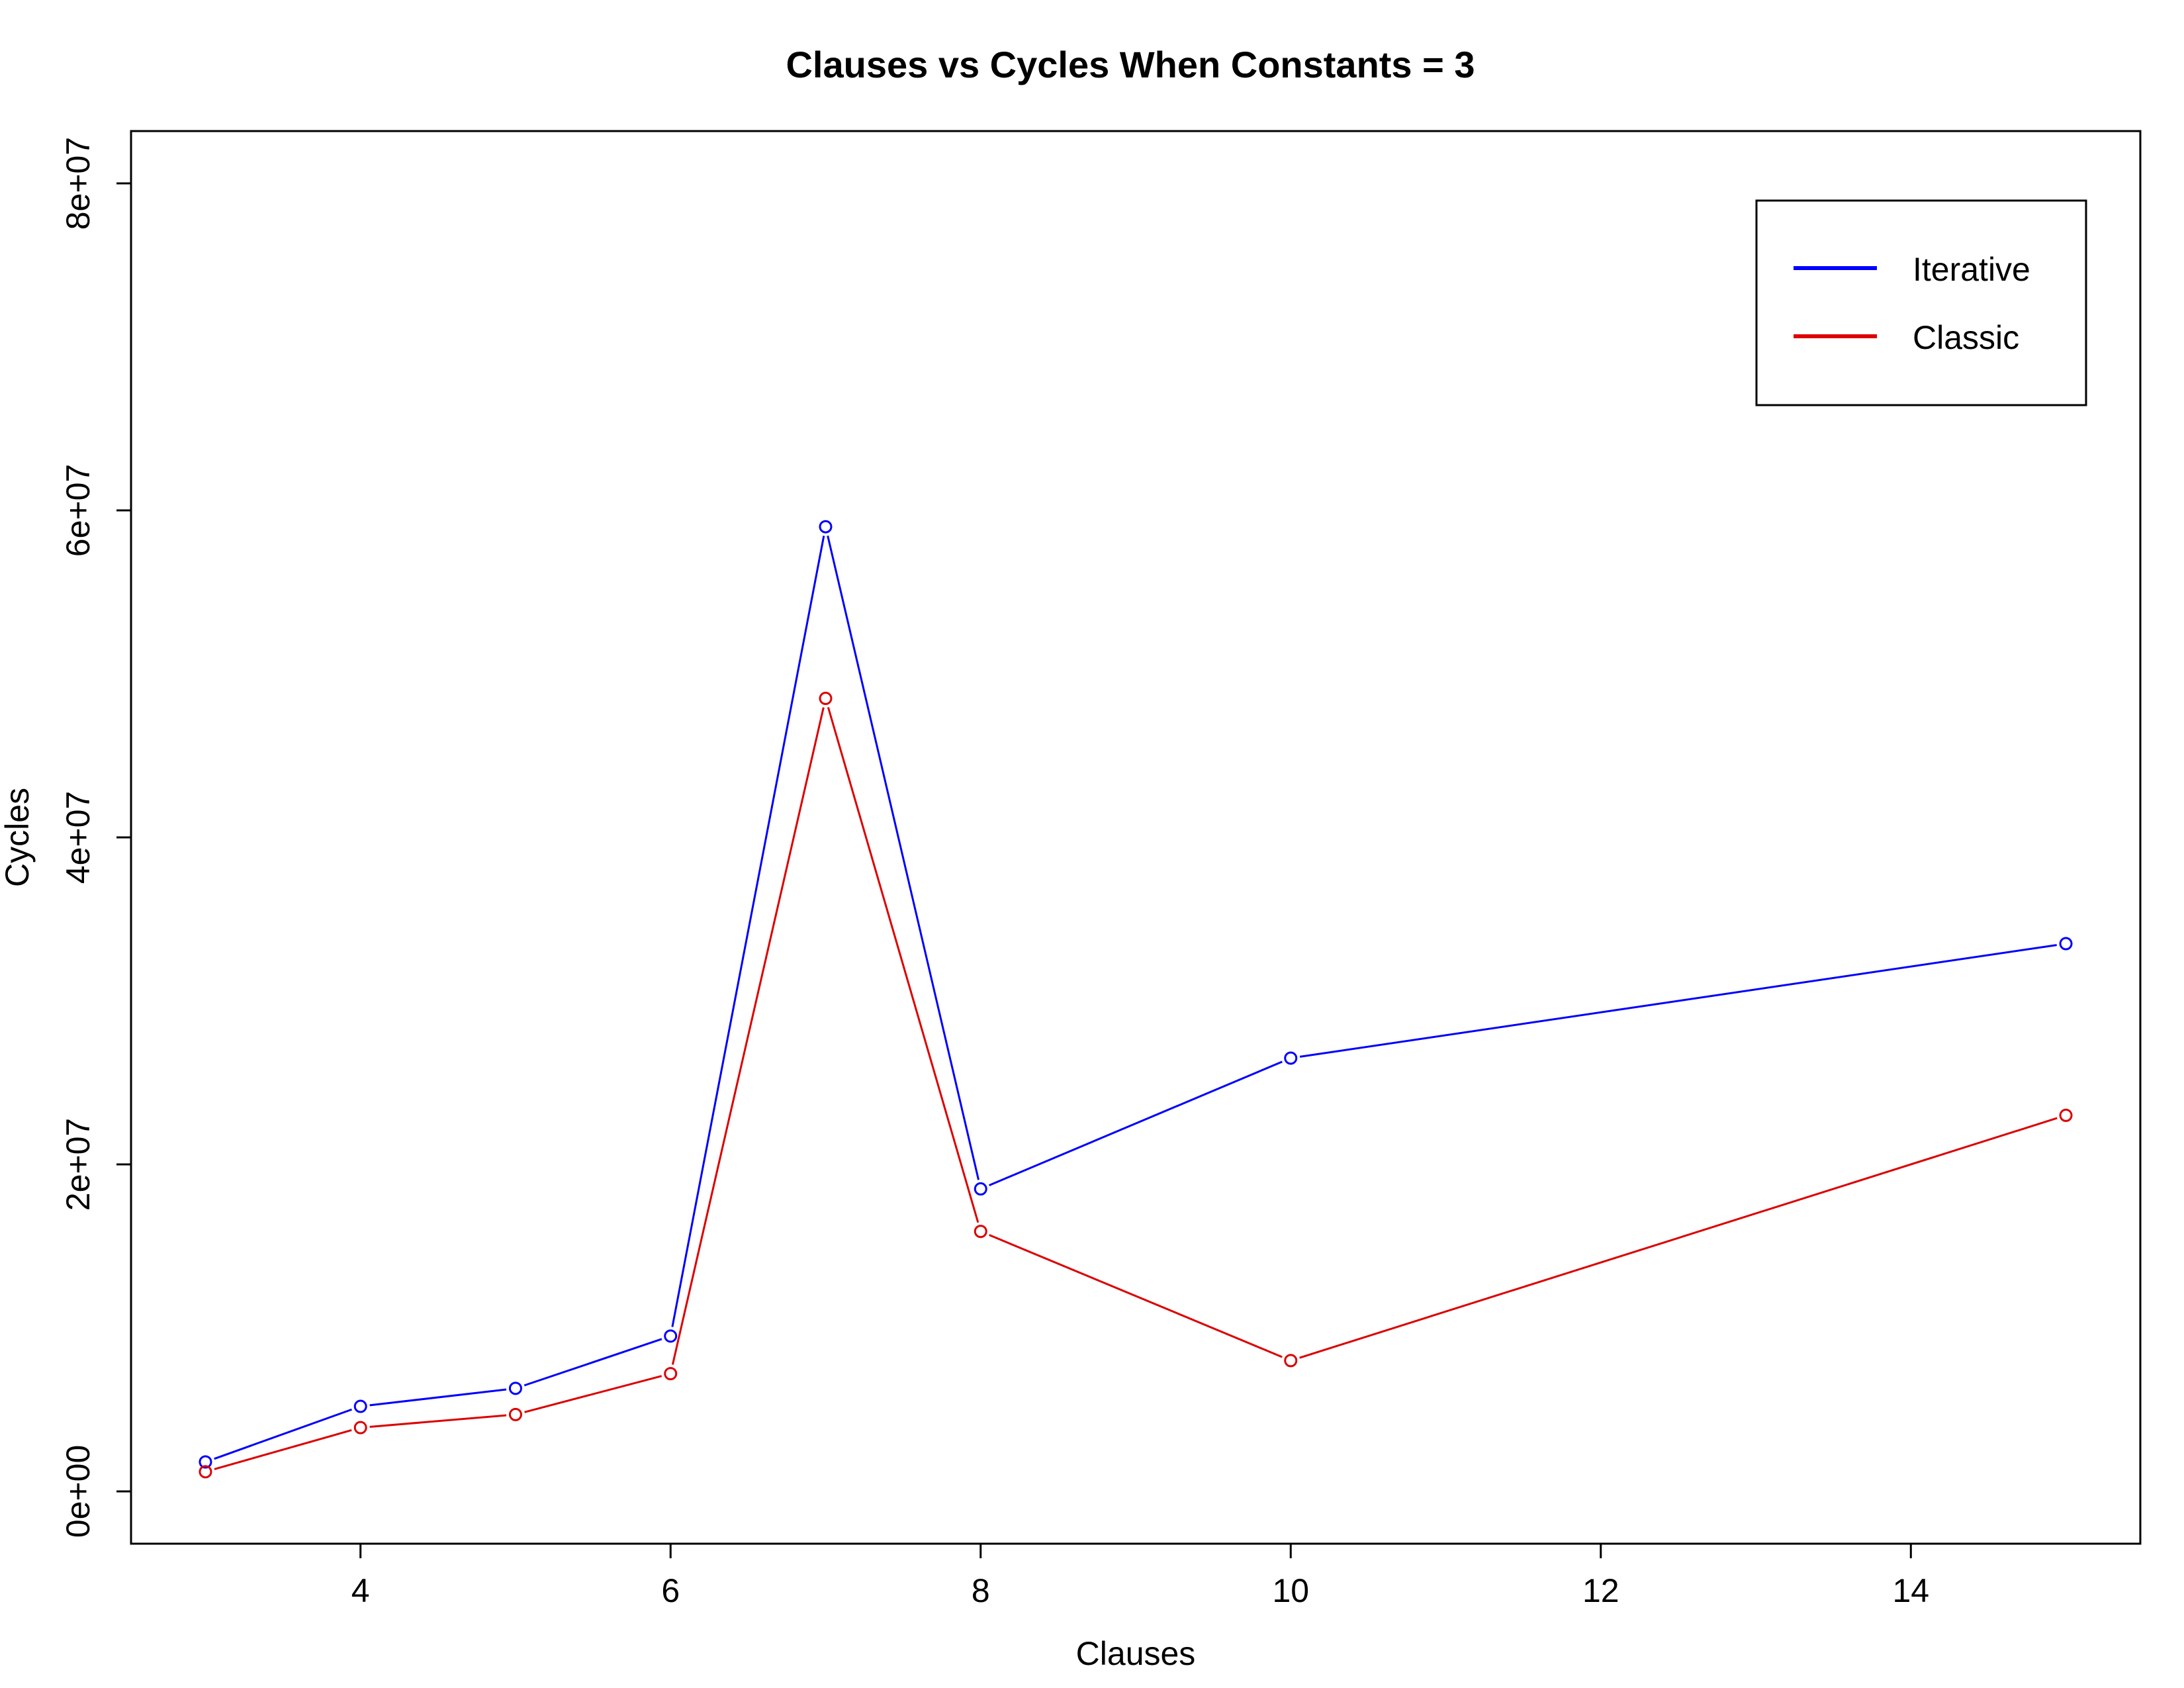  Describe the element at coordinates (1136, 1653) in the screenshot. I see `x-axis-label: Clauses` at that location.